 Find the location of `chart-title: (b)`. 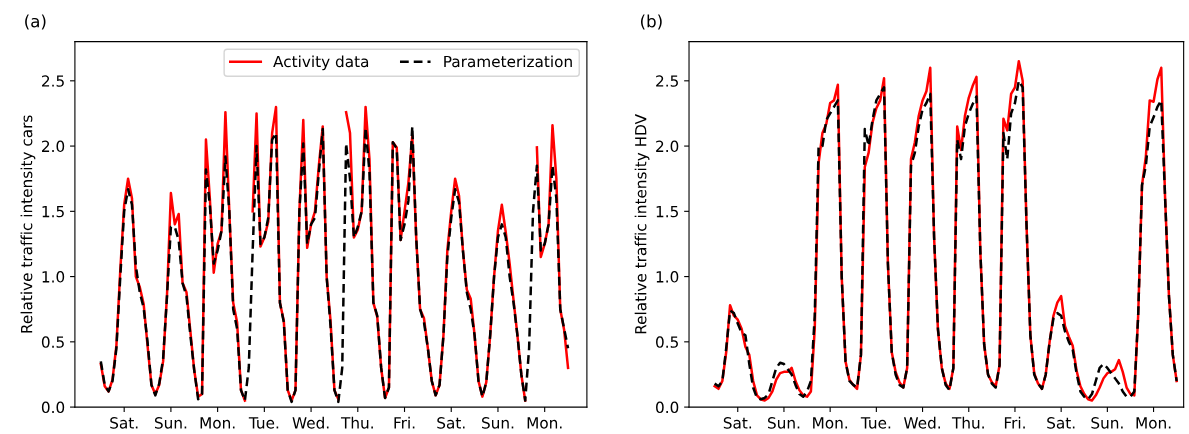

chart-title: (b) is located at coordinates (651, 22).